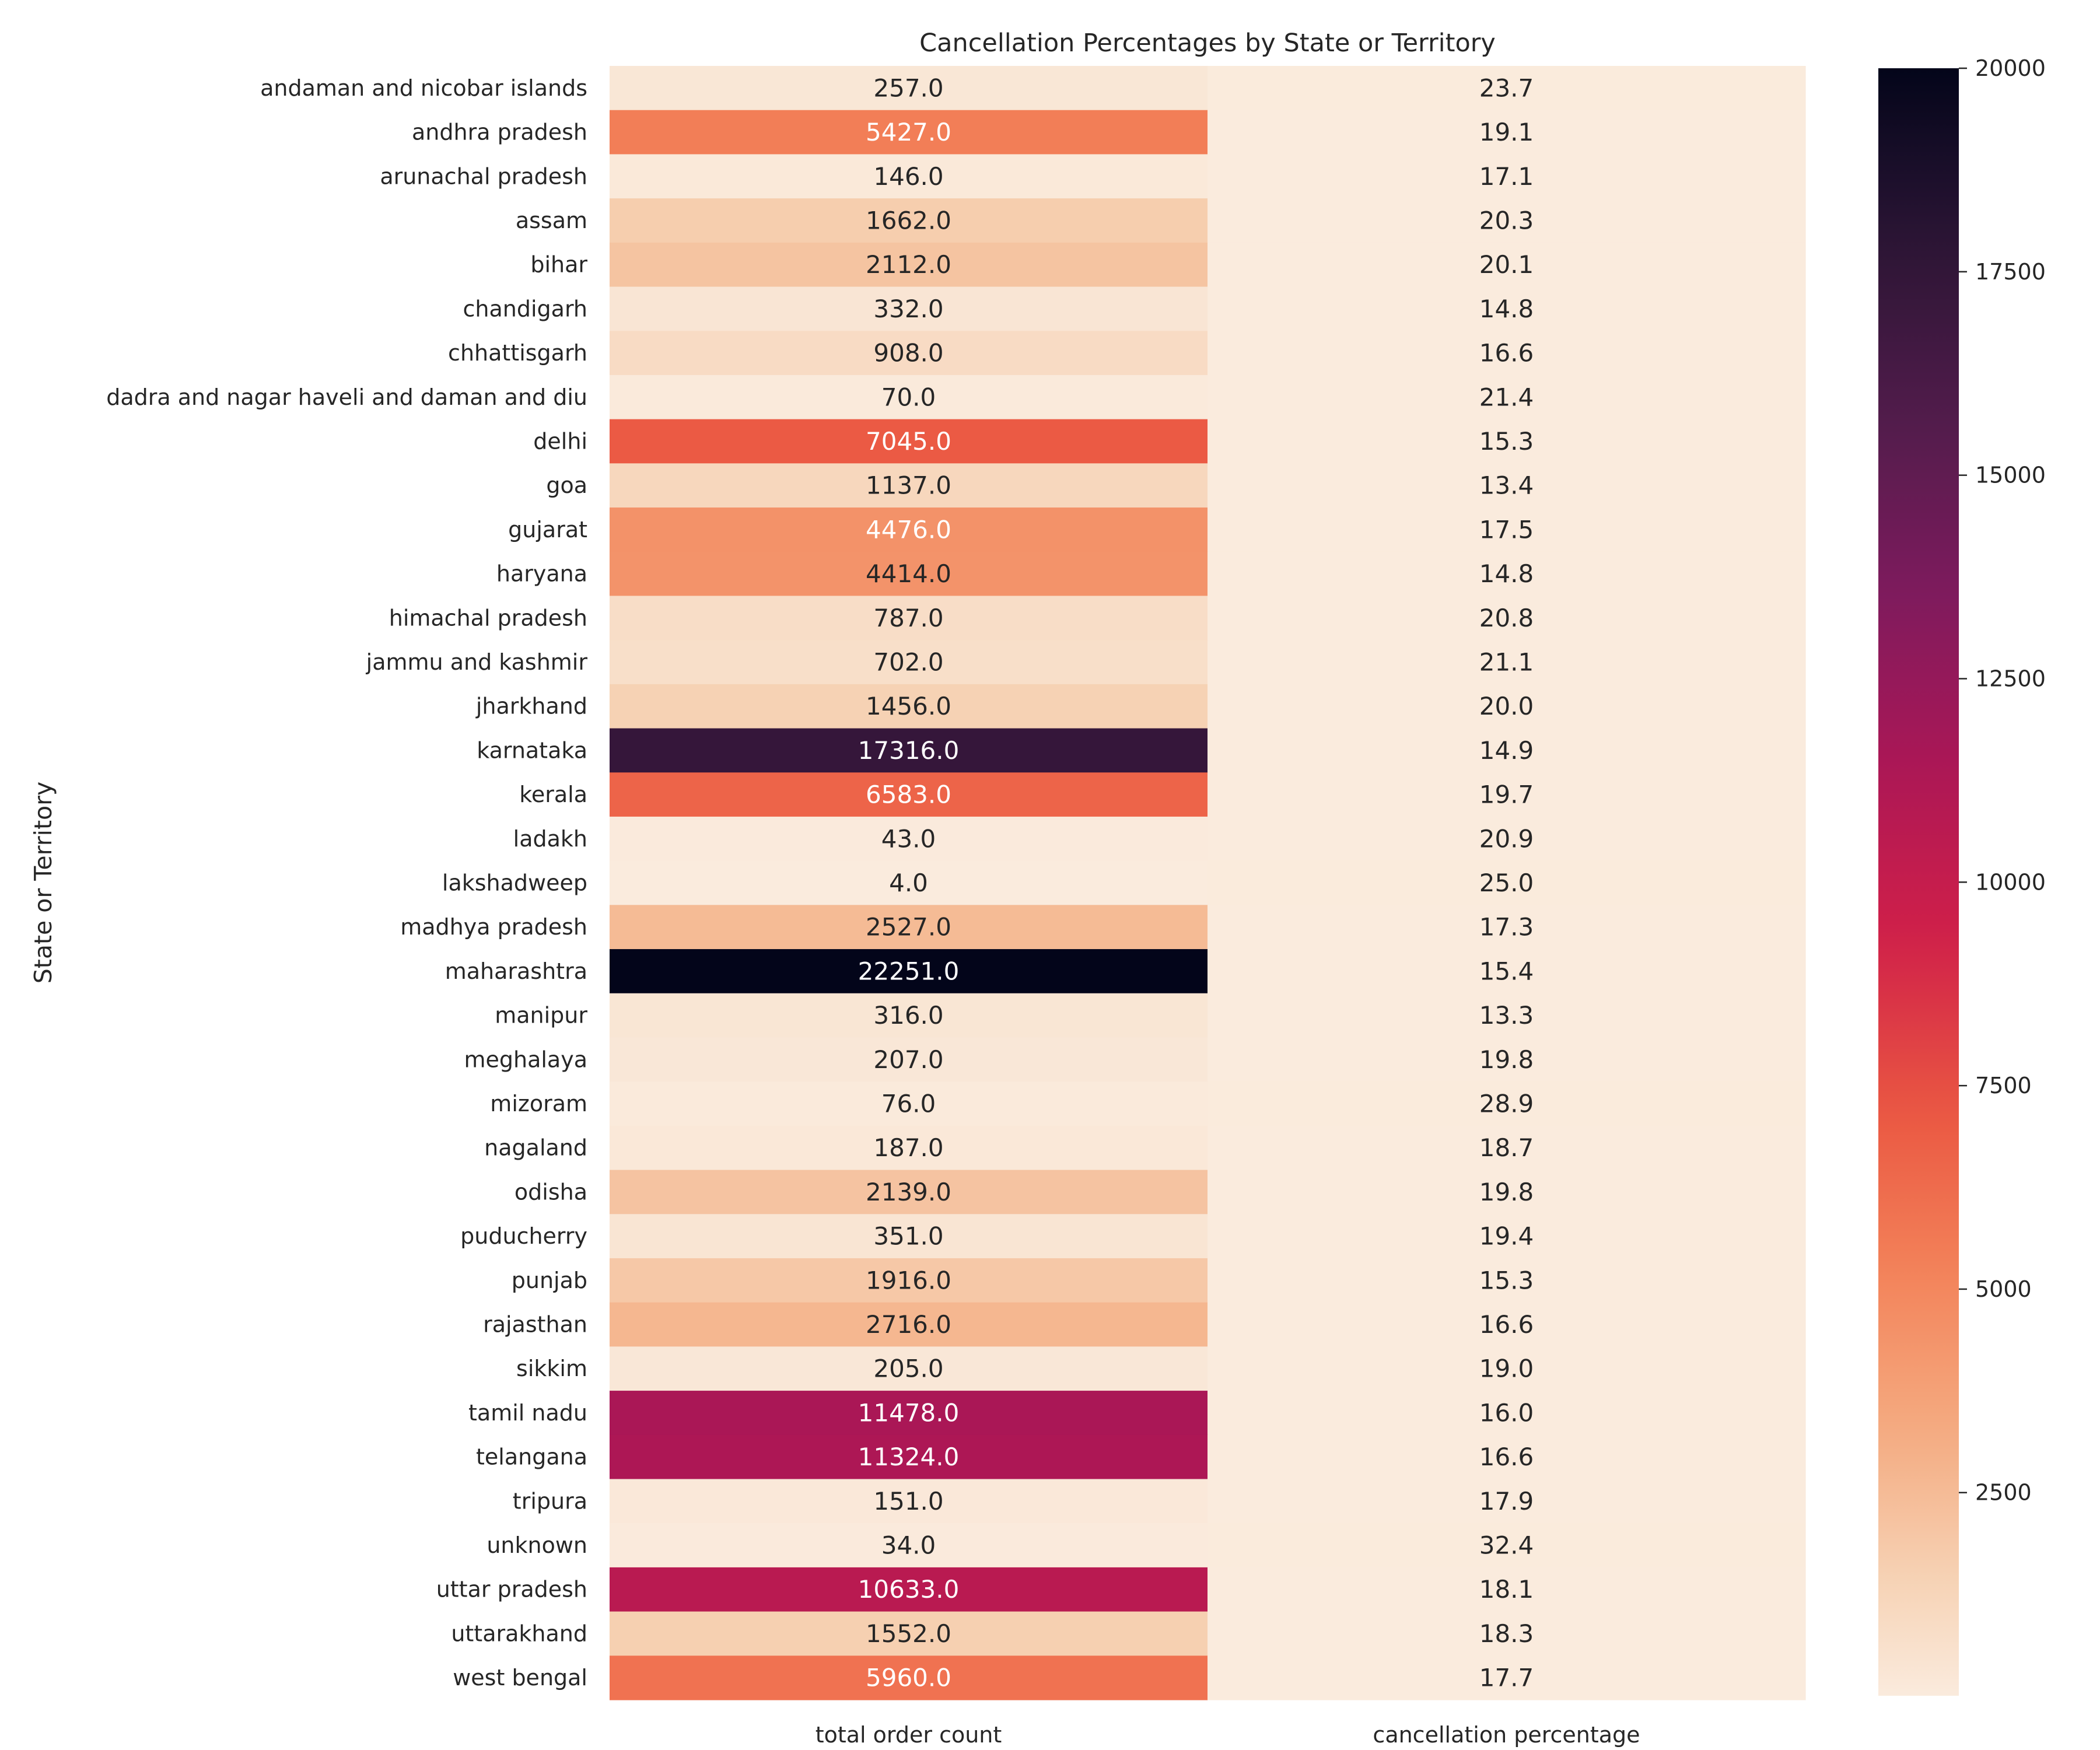 The height and width of the screenshot is (1750, 2100). I want to click on row-tick-label: telangana, so click(531, 1457).